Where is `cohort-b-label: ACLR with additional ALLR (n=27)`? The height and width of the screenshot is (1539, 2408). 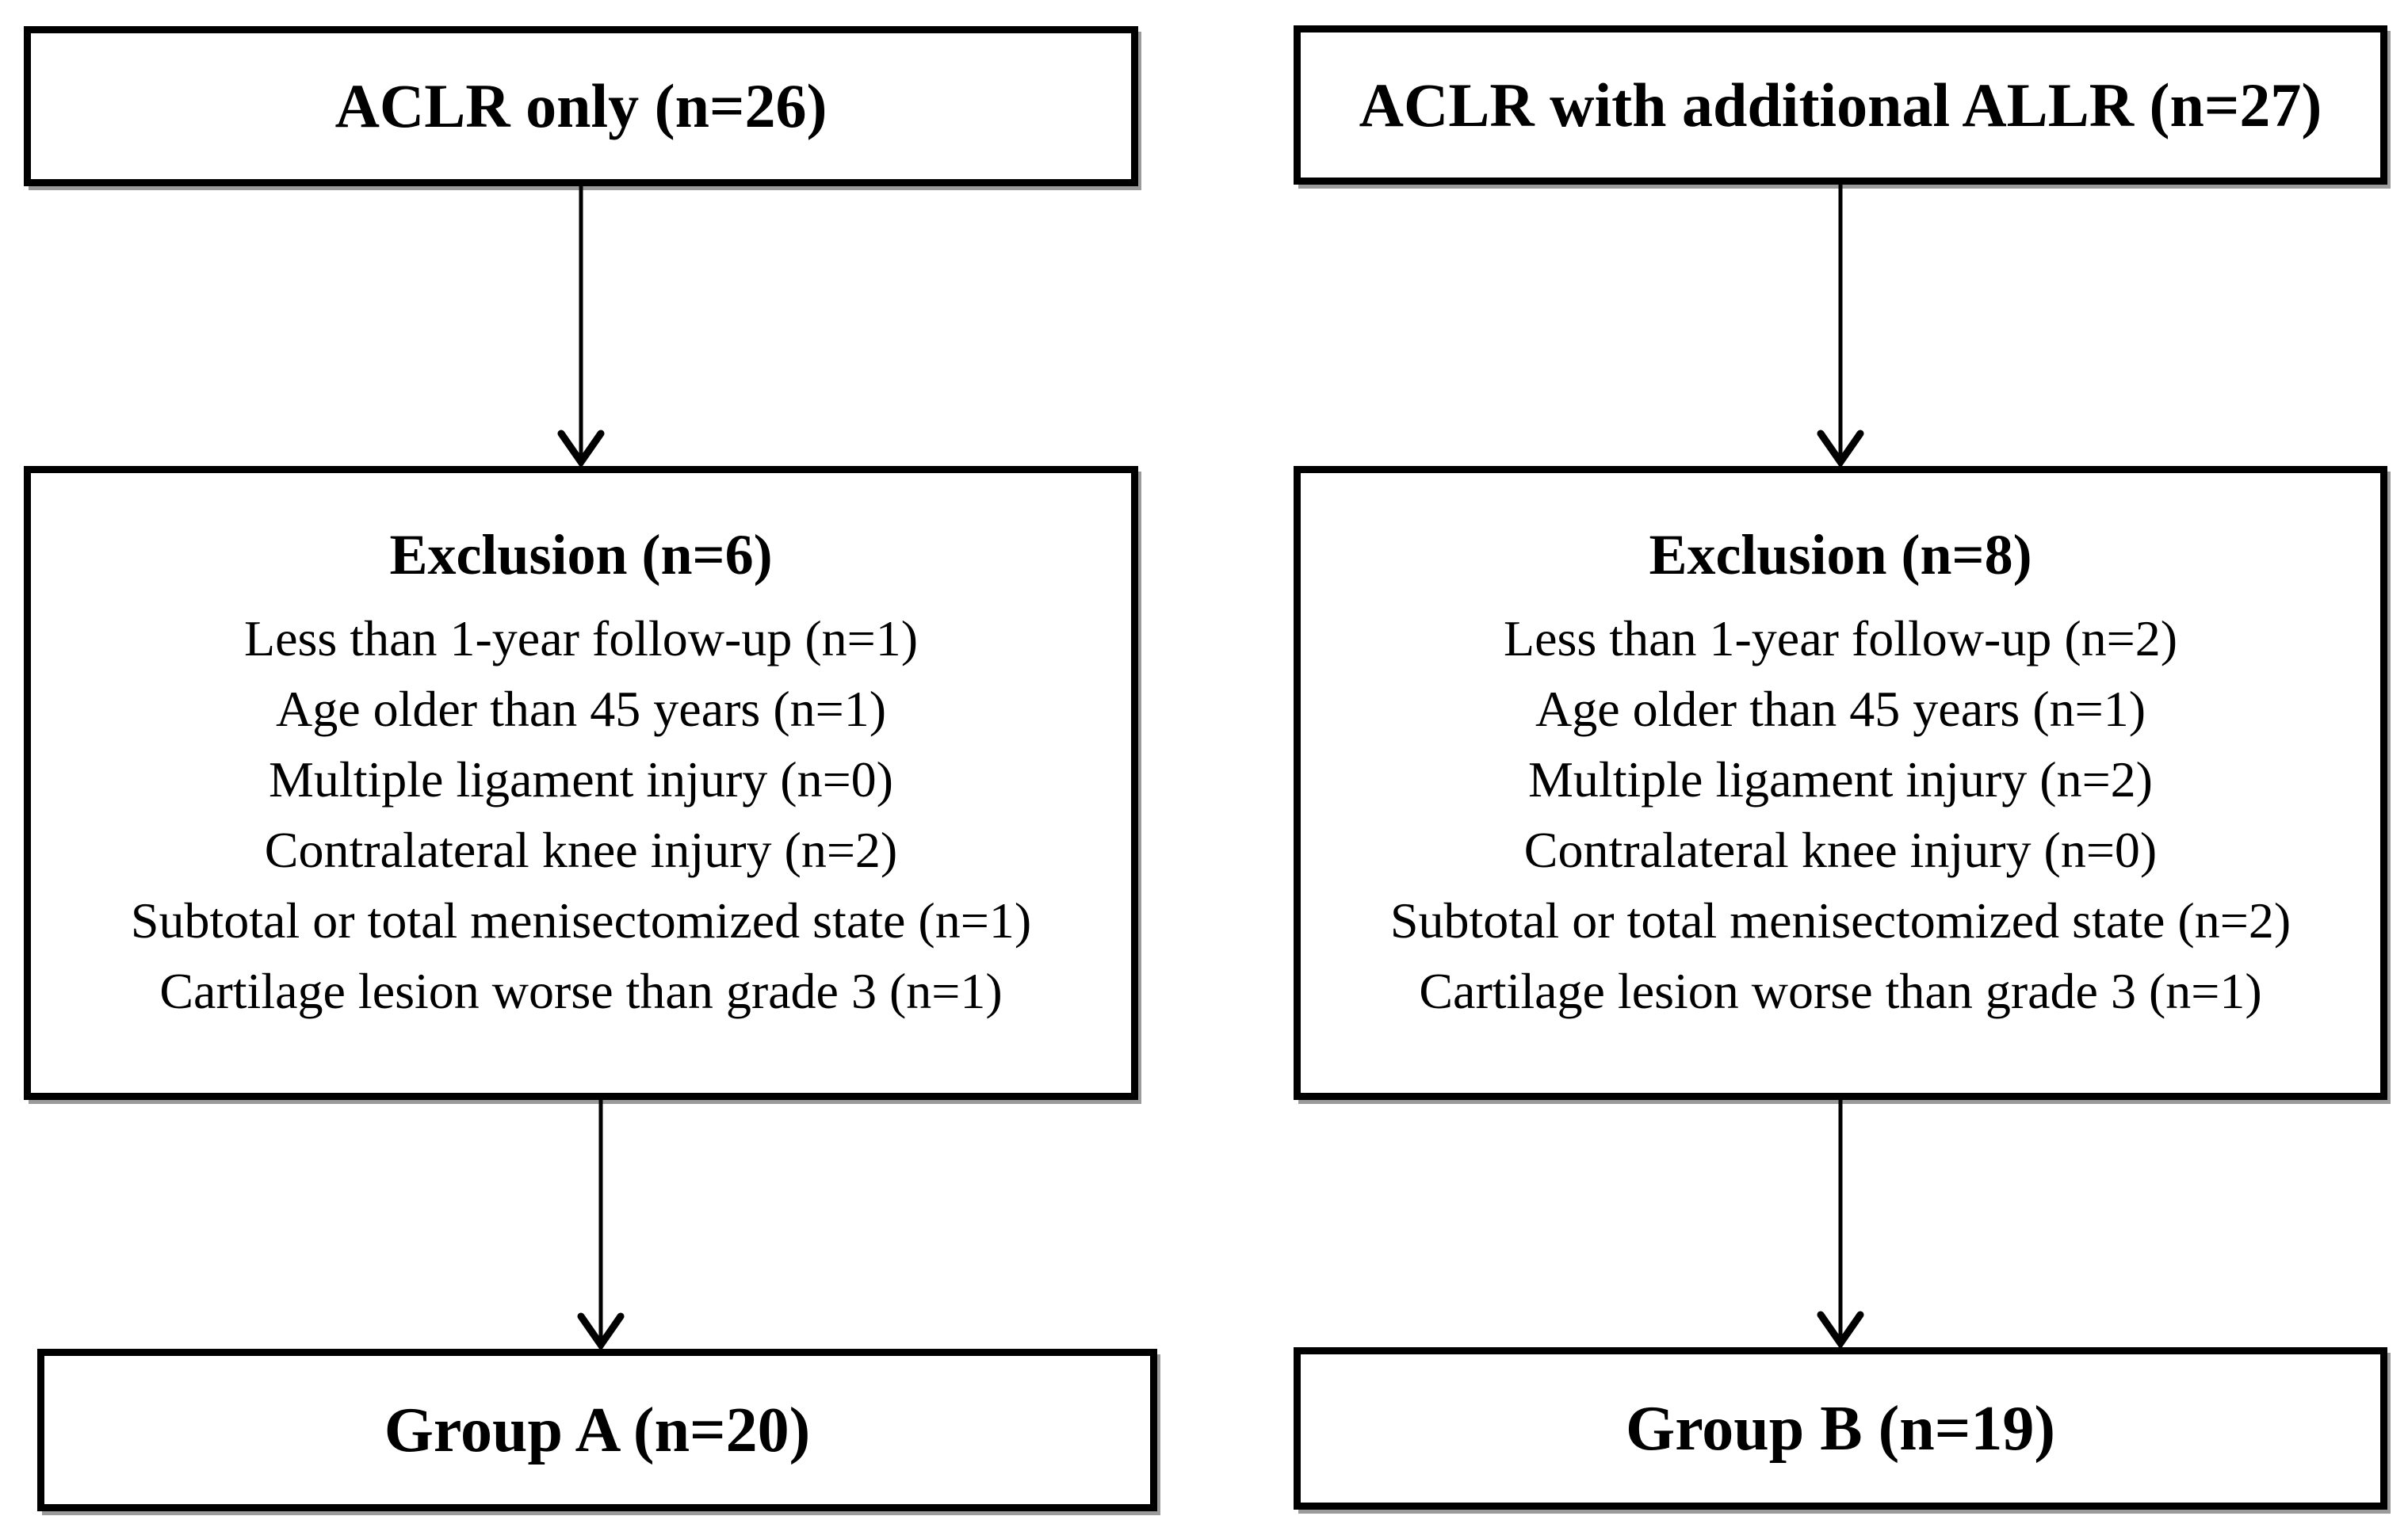
cohort-b-label: ACLR with additional ALLR (n=27) is located at coordinates (1840, 105).